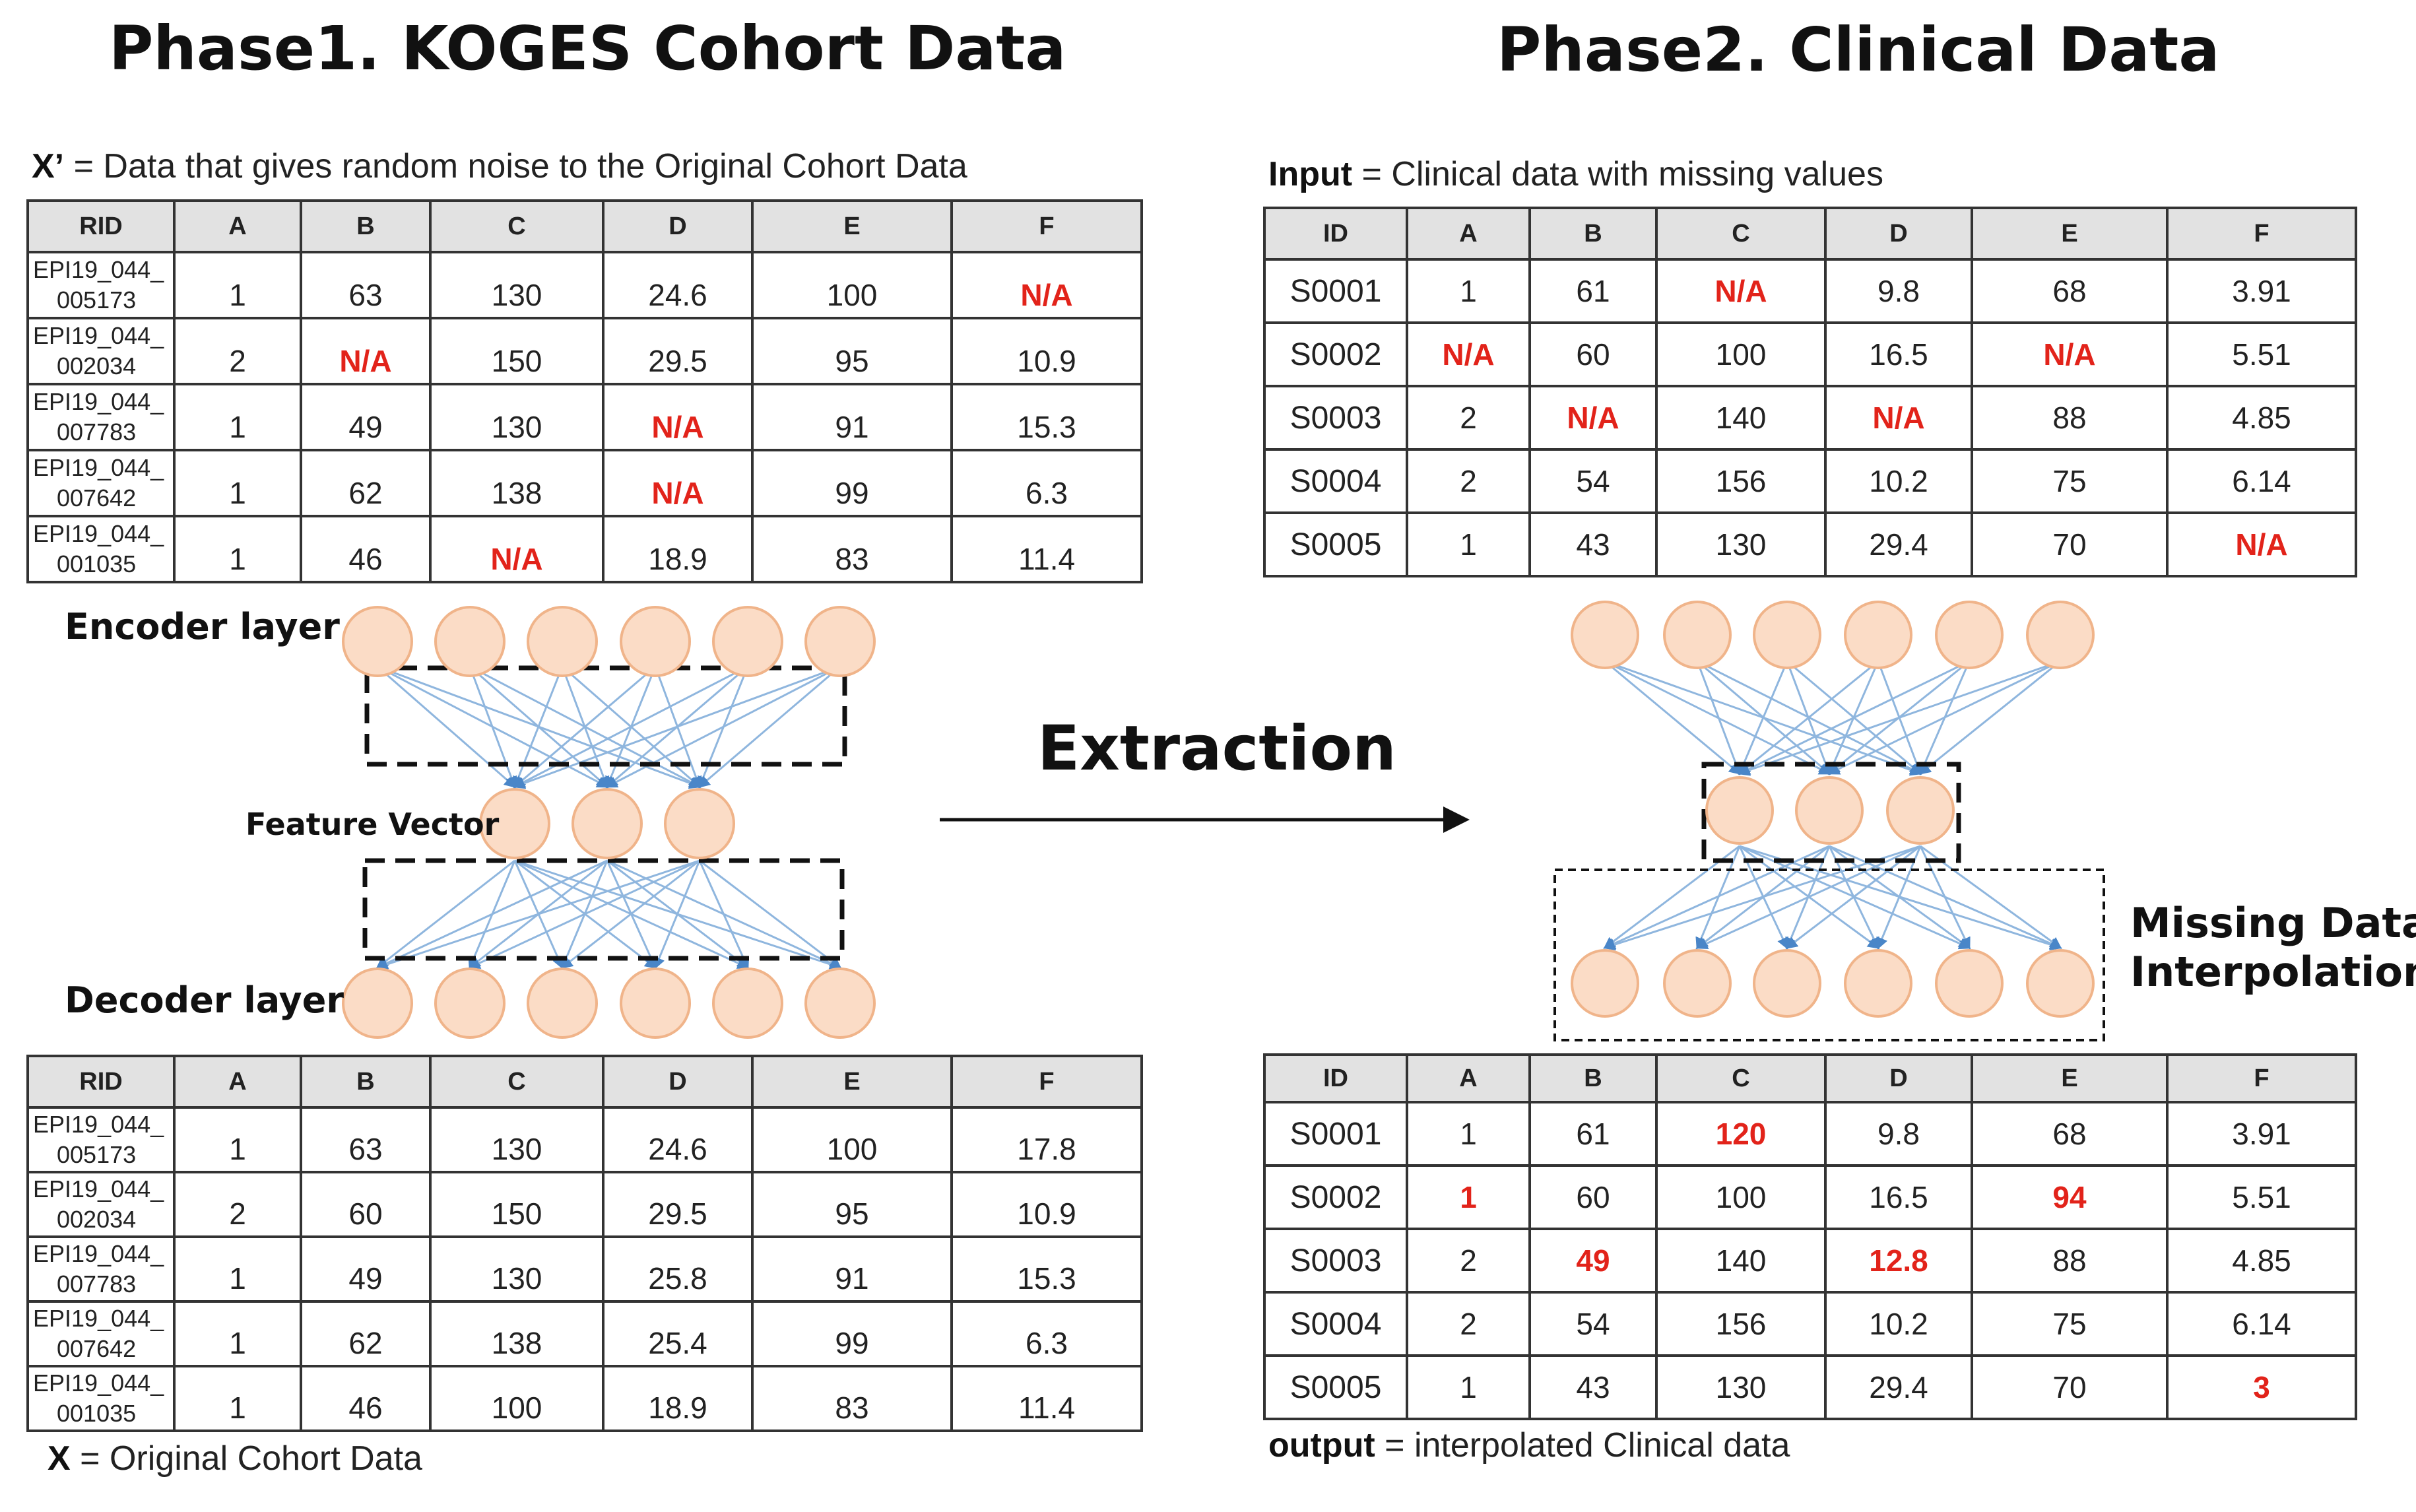  Describe the element at coordinates (852, 1204) in the screenshot. I see `table-cell: 95` at that location.